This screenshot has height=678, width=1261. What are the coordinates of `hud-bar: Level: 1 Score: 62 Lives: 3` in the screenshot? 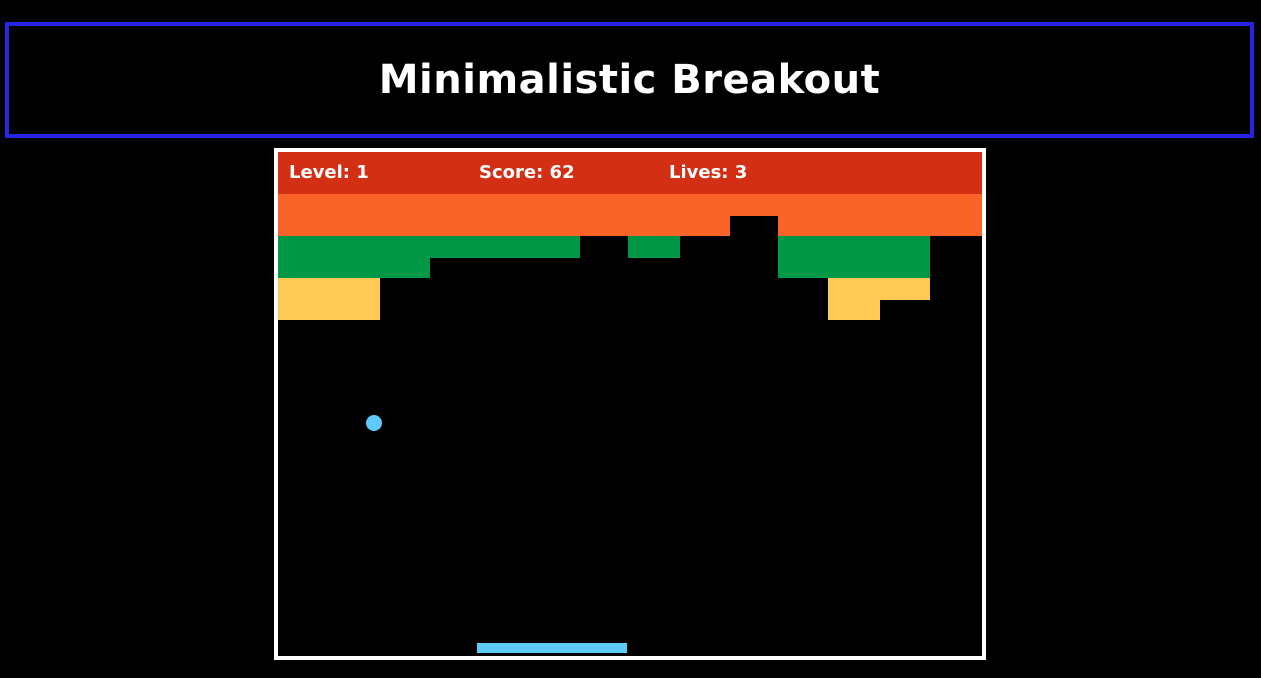 It's located at (630, 173).